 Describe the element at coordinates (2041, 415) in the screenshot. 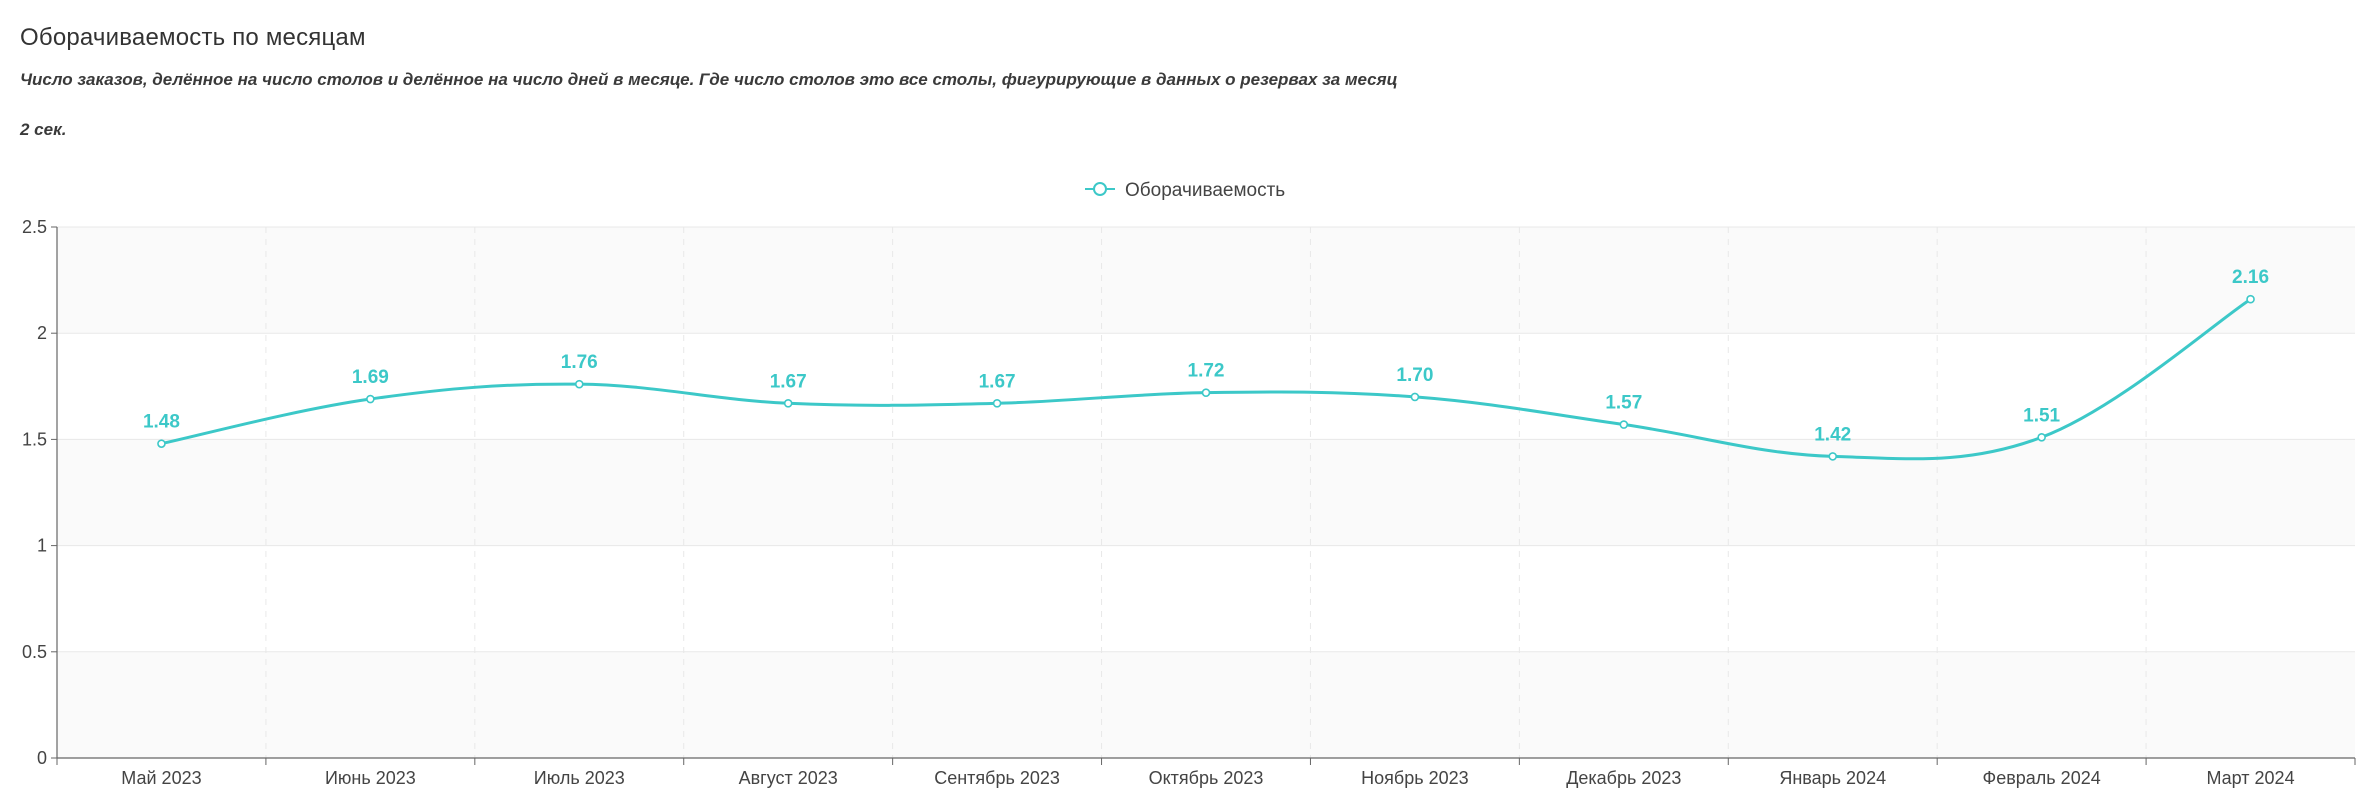

I see `data-label: 1.51` at that location.